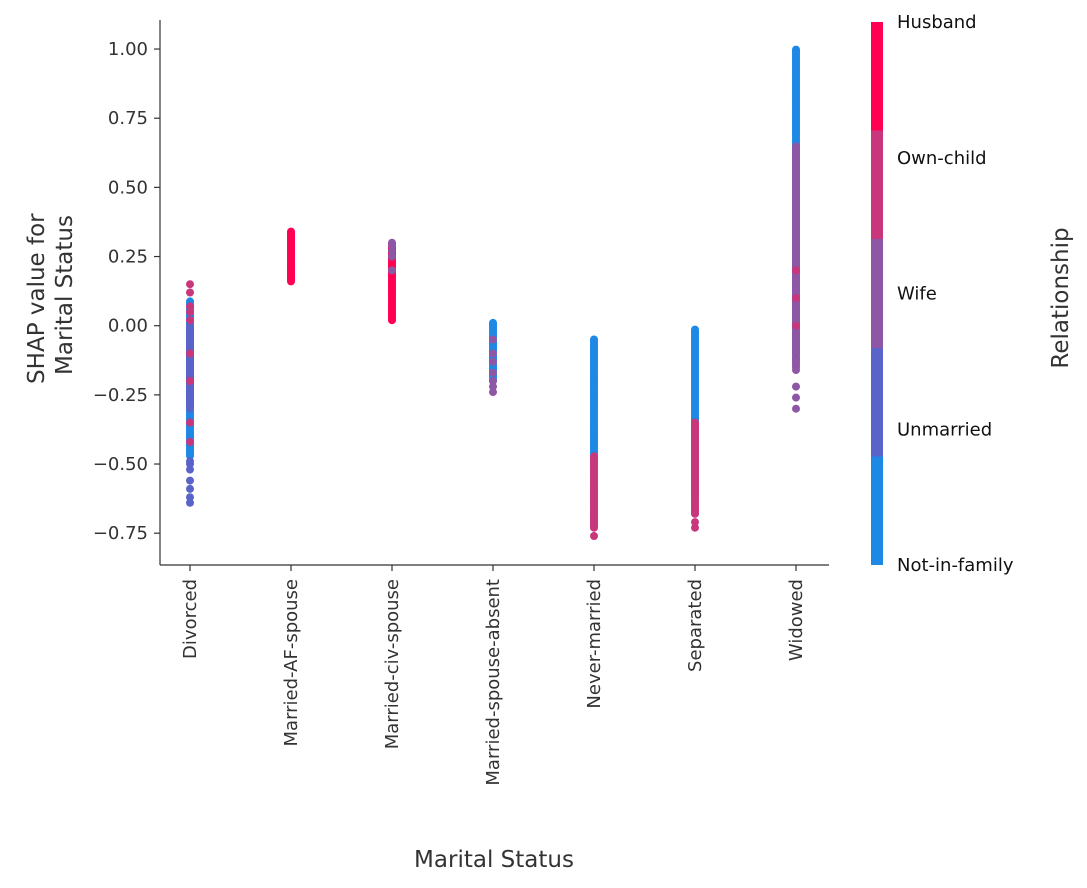  What do you see at coordinates (128, 257) in the screenshot?
I see `y-tick-label: 0.25` at bounding box center [128, 257].